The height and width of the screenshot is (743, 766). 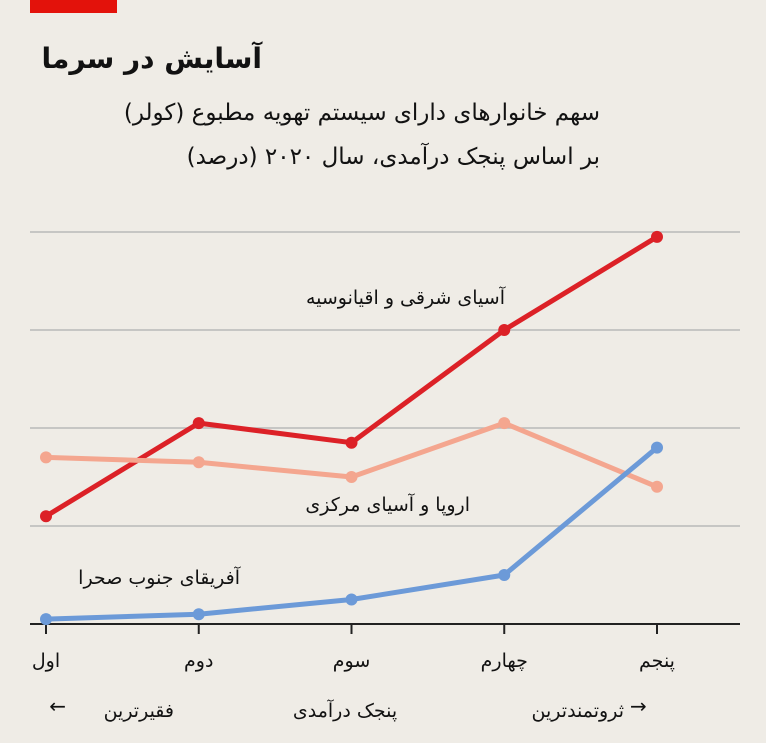 What do you see at coordinates (387, 505) in the screenshot?
I see `series-label: اروپا و آسیای مرکزی` at bounding box center [387, 505].